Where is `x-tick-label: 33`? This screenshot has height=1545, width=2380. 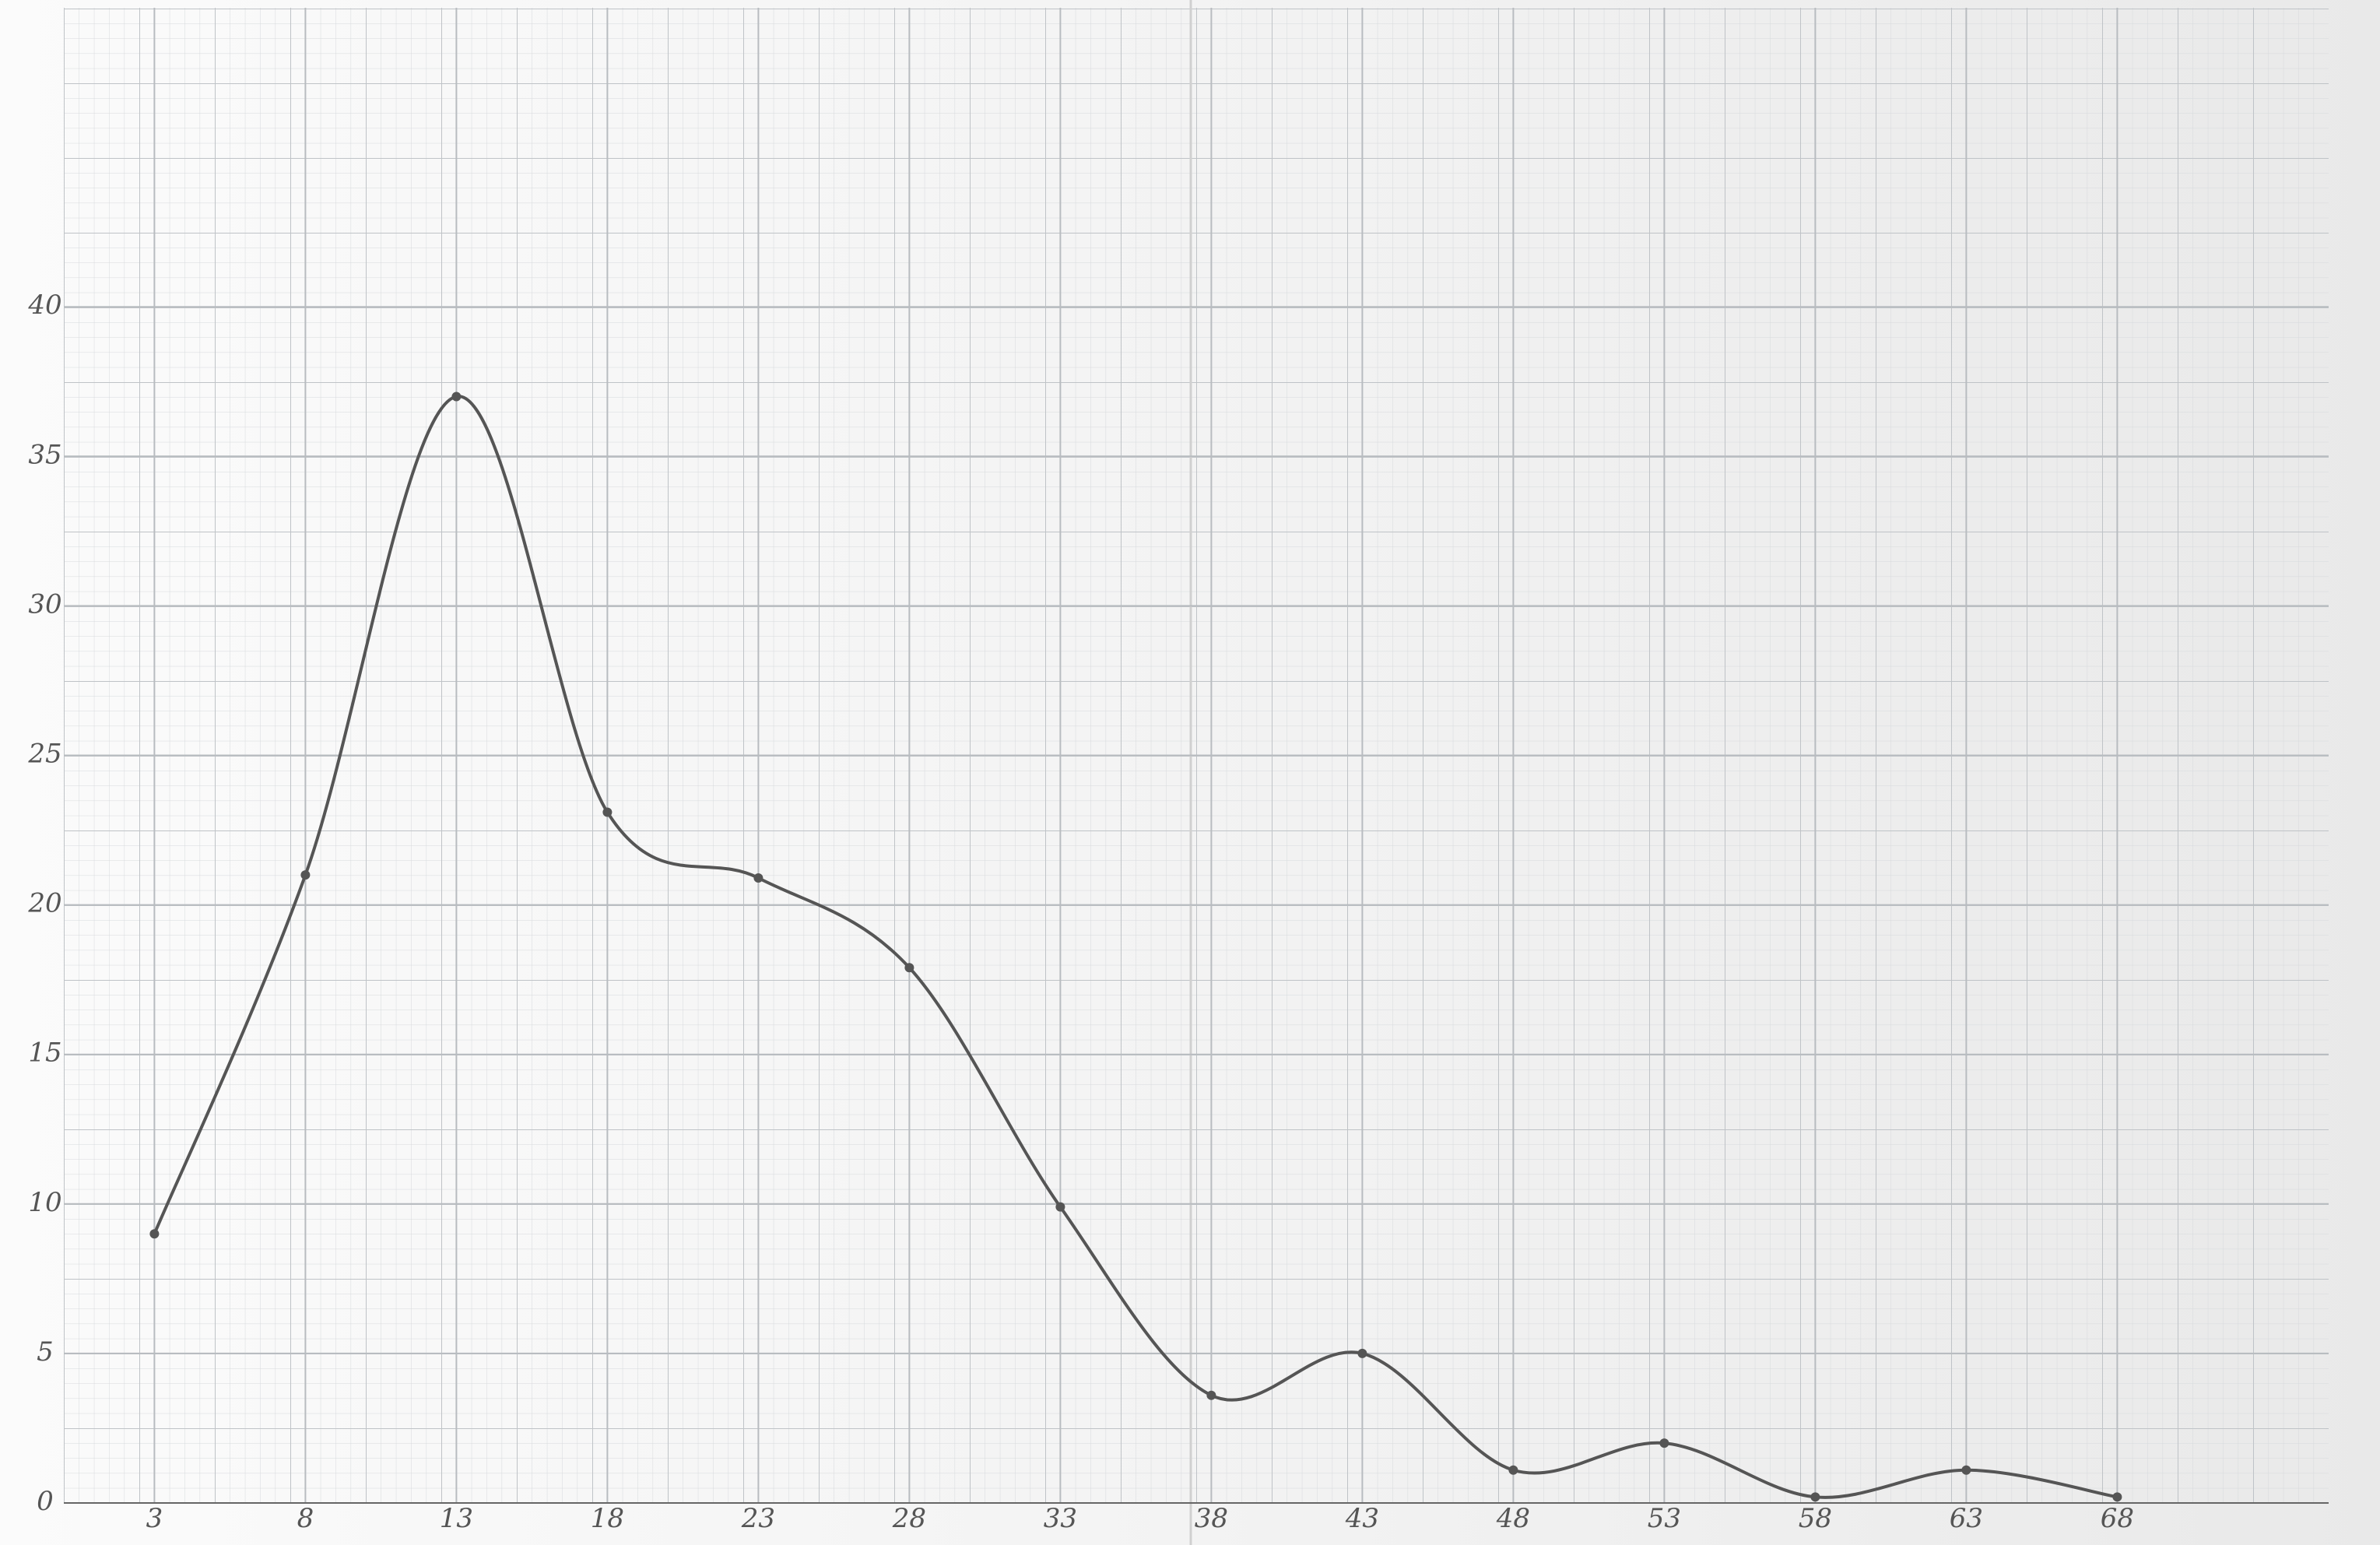 x-tick-label: 33 is located at coordinates (1061, 1518).